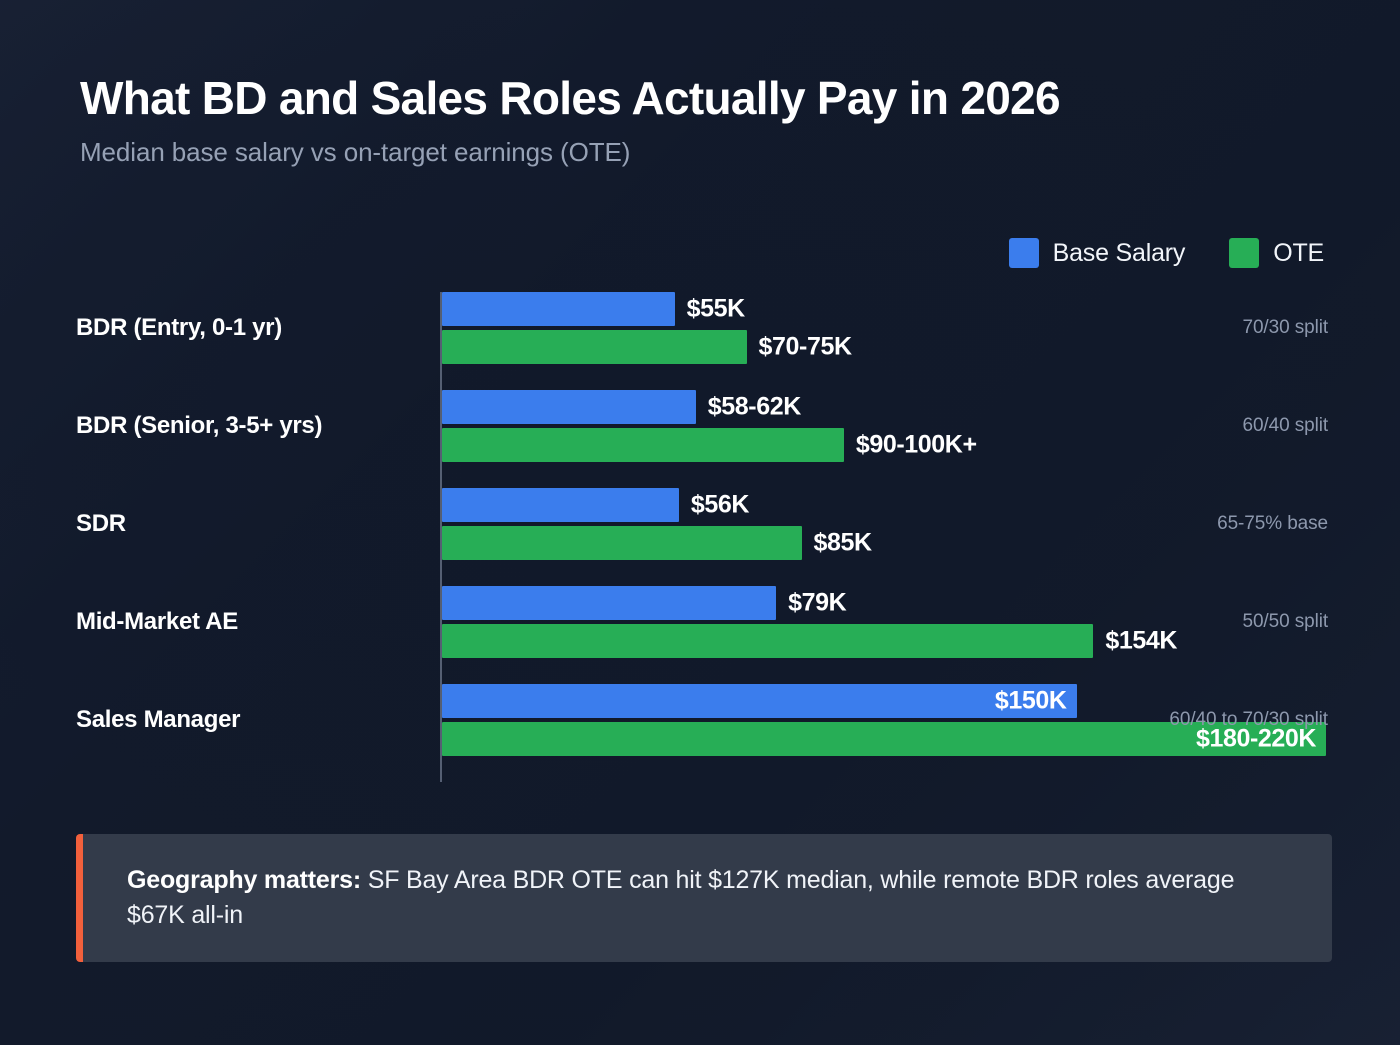 Image resolution: width=1400 pixels, height=1045 pixels. Describe the element at coordinates (621, 407) in the screenshot. I see `bar-base-salary: $58-62K` at that location.